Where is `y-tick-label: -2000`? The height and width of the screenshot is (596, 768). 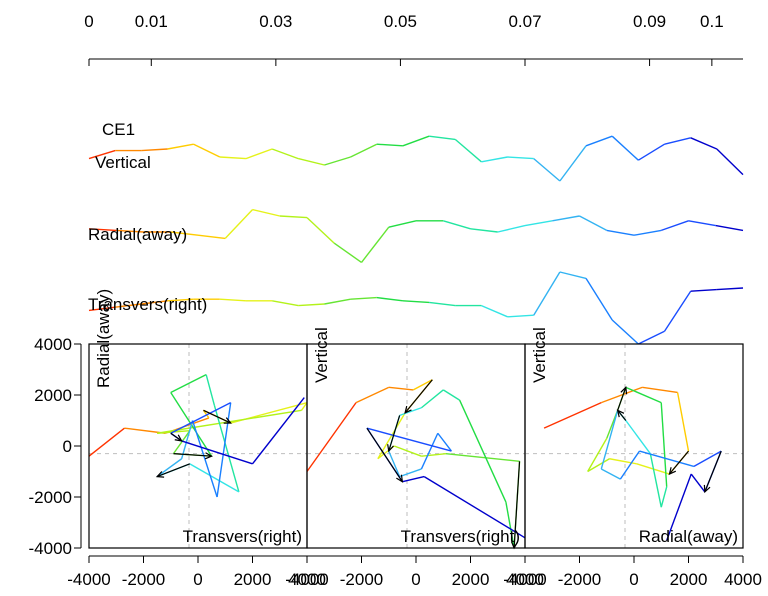 y-tick-label: -2000 is located at coordinates (50, 497).